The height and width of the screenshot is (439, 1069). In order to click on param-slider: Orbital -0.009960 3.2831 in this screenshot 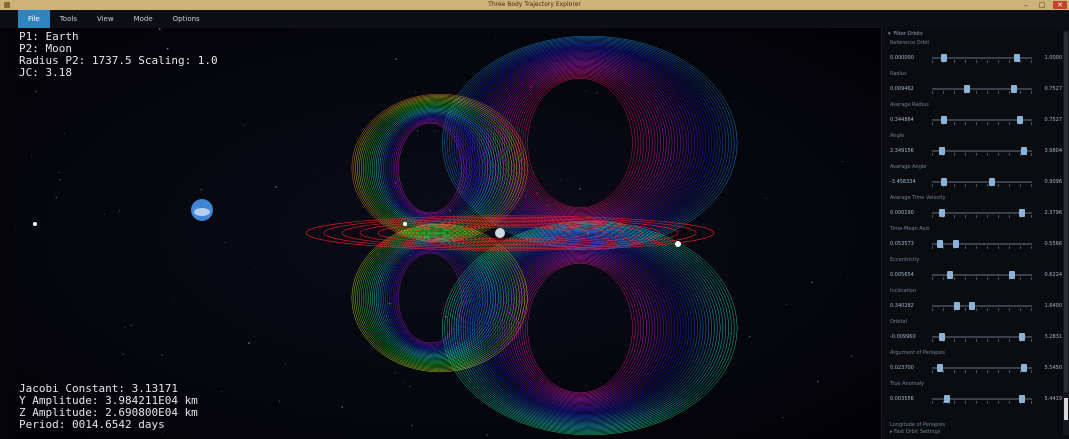, I will do `click(975, 334)`.